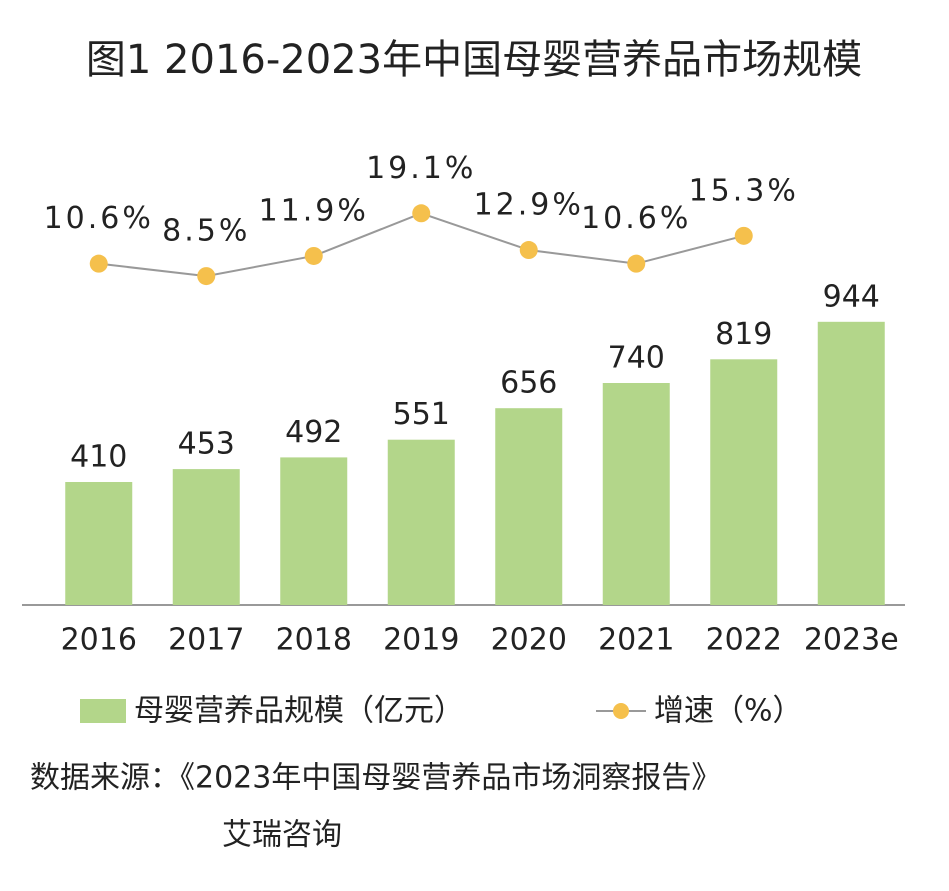 The width and height of the screenshot is (949, 891). Describe the element at coordinates (851, 296) in the screenshot. I see `data-label: 944` at that location.